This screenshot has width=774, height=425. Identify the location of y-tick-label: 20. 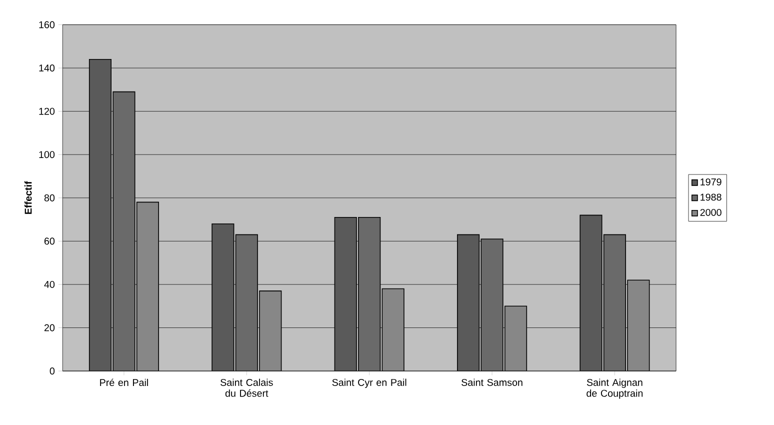
(49, 327).